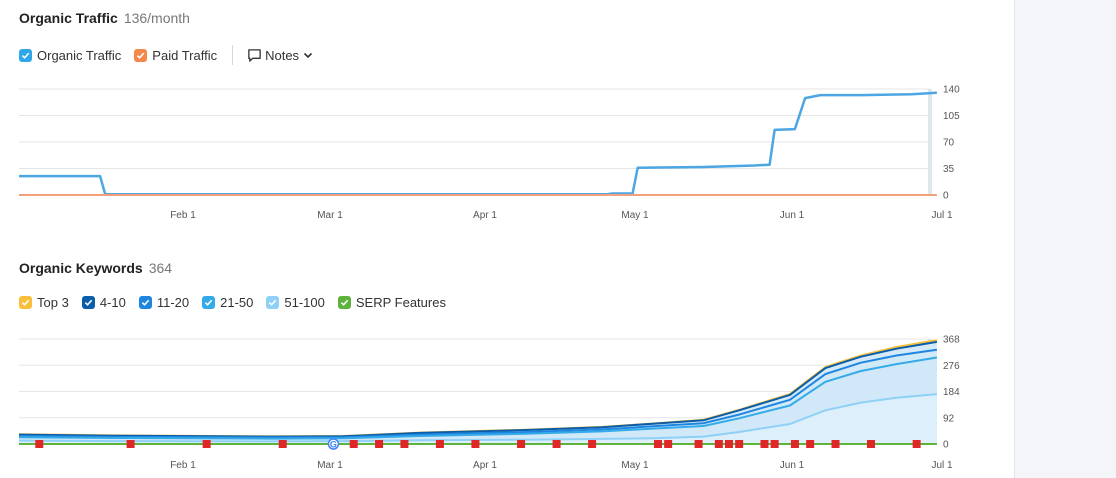 The width and height of the screenshot is (1116, 478). I want to click on y-tick-label: 368, so click(951, 340).